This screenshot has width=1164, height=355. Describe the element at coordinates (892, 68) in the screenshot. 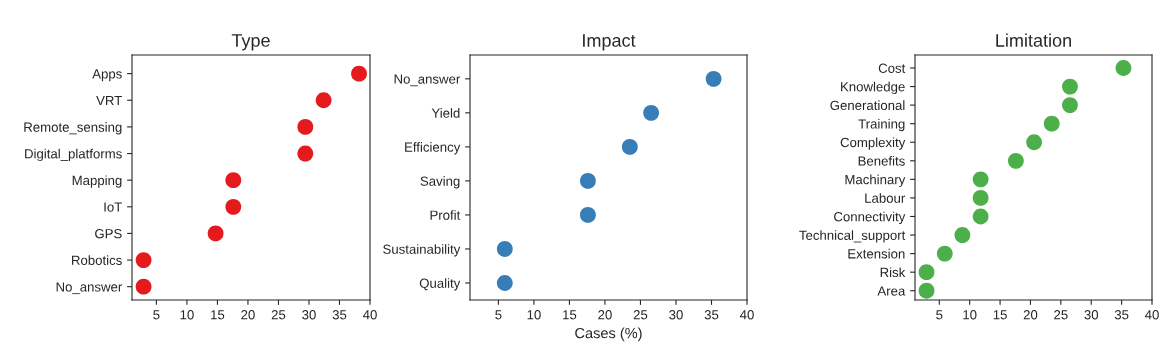

I see `y-tick-label: Cost` at that location.